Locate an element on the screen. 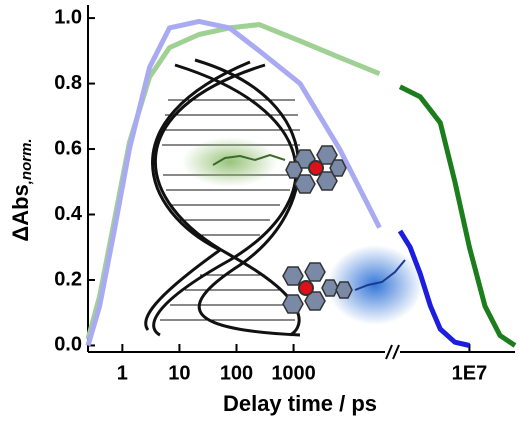 The width and height of the screenshot is (520, 422). y-tick-label: 0.0 is located at coordinates (68, 345).